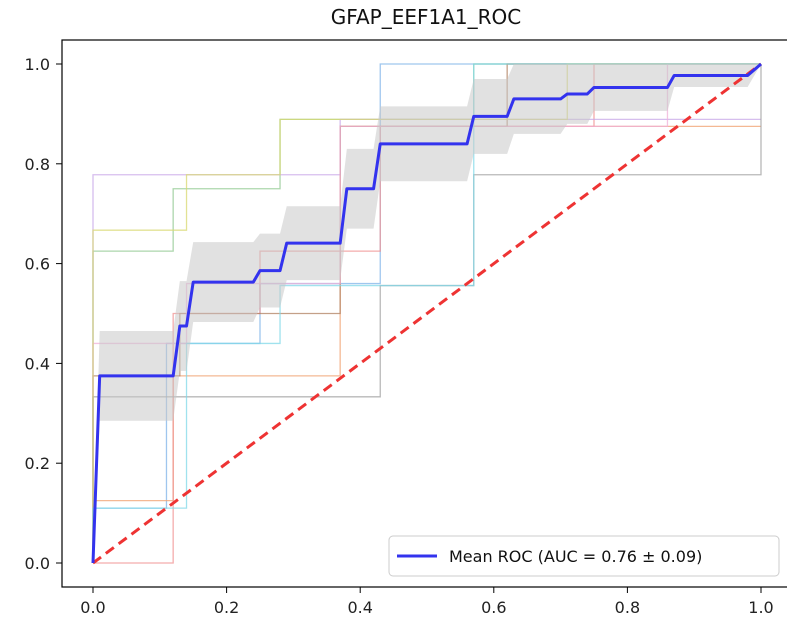 This screenshot has height=628, width=787. I want to click on y-tick-label: 0.2, so click(37, 463).